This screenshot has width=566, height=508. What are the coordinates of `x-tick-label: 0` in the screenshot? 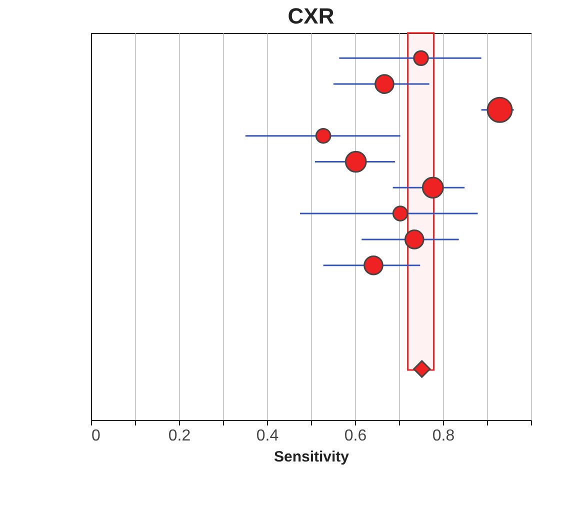 It's located at (96, 436).